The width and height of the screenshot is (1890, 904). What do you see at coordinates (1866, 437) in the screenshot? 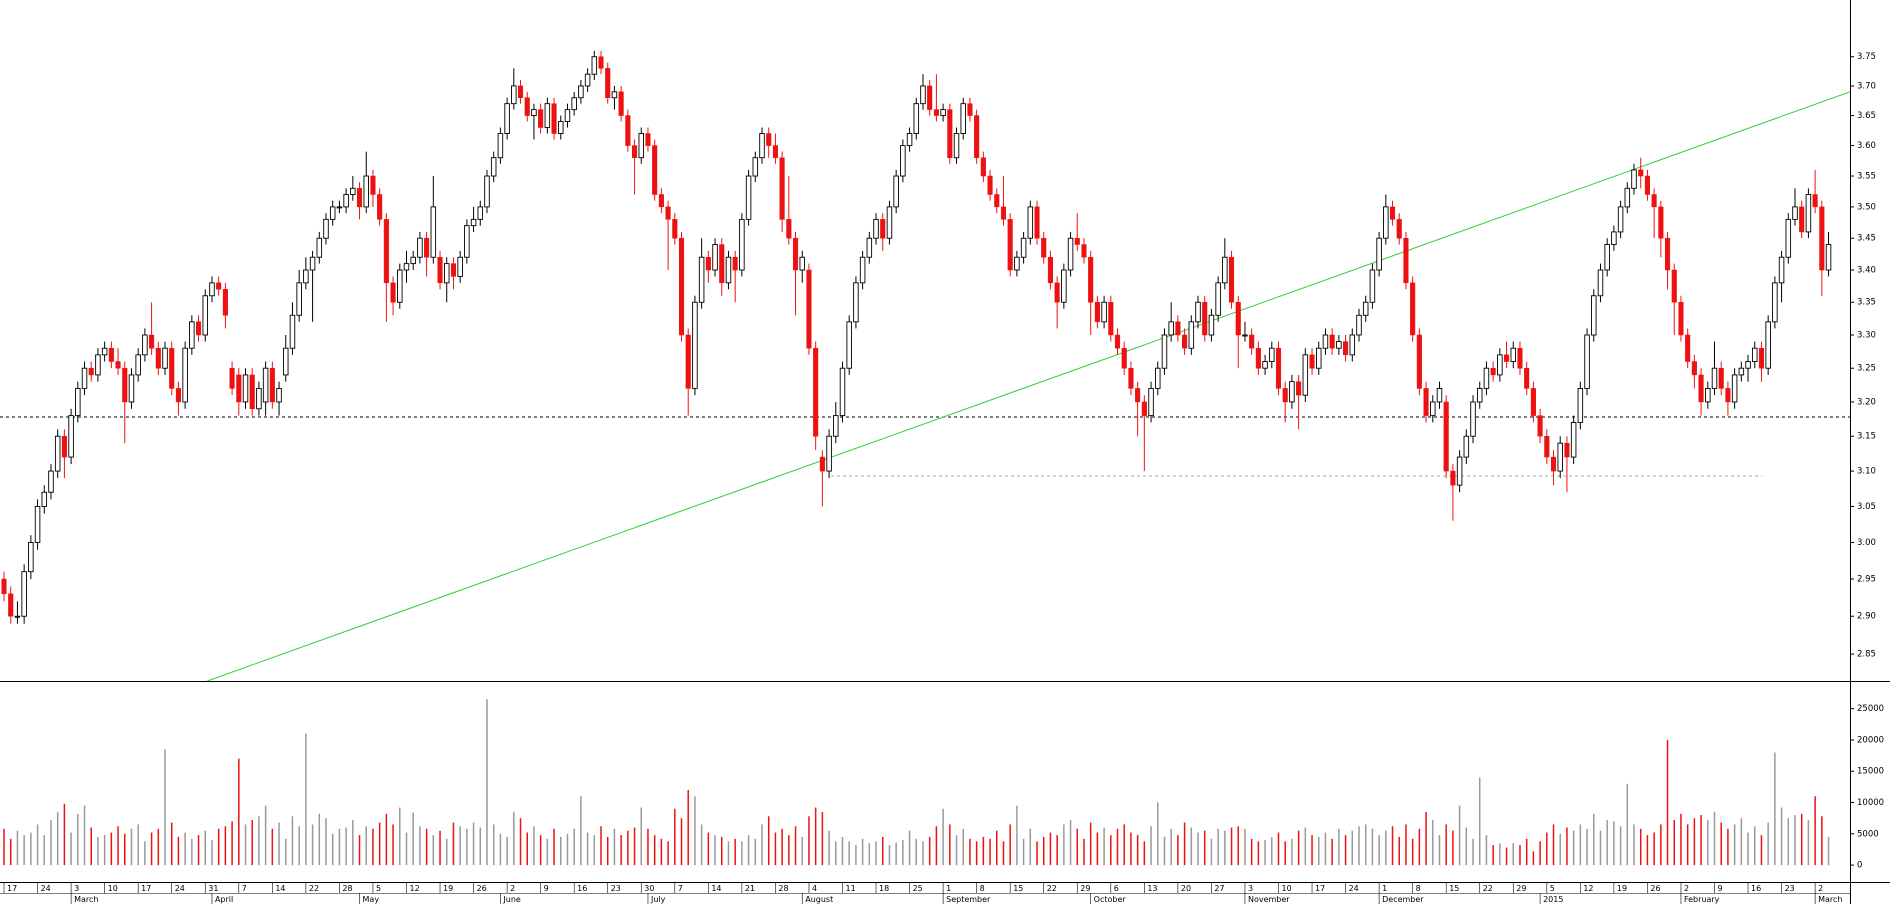
I see `y-tick-label: 3.15` at bounding box center [1866, 437].